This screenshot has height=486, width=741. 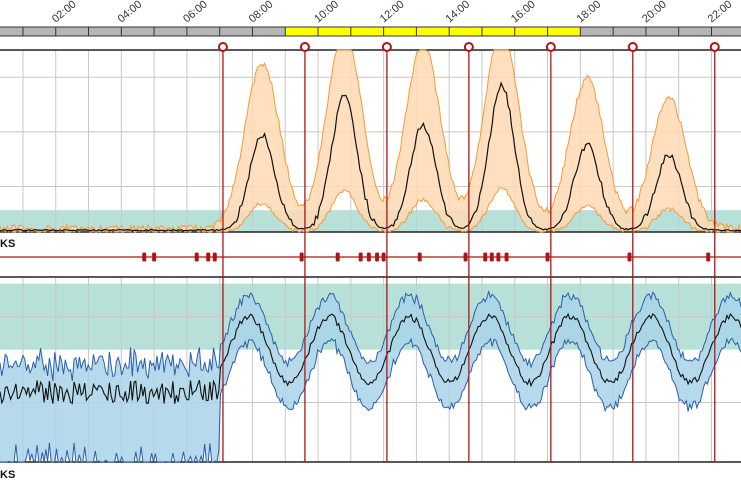 What do you see at coordinates (130, 12) in the screenshot?
I see `x-tick-label: 04:00` at bounding box center [130, 12].